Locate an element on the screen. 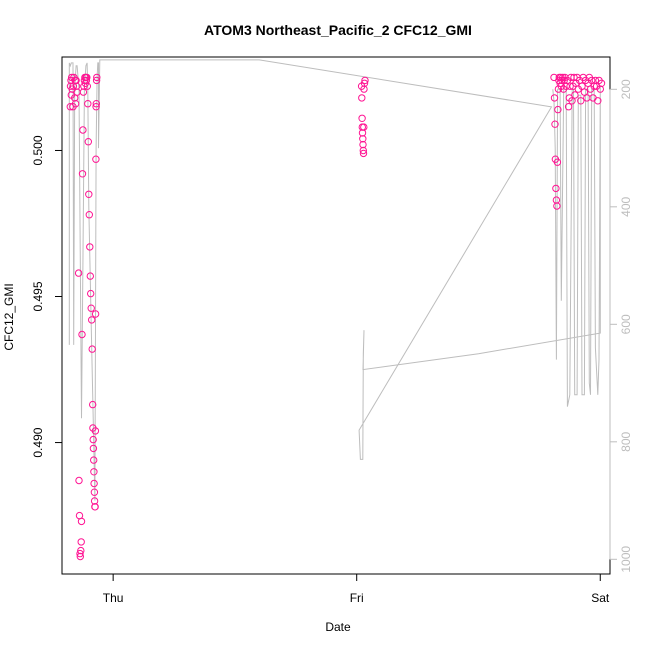 The width and height of the screenshot is (650, 650). y2-tick-label-1: 400 is located at coordinates (626, 206).